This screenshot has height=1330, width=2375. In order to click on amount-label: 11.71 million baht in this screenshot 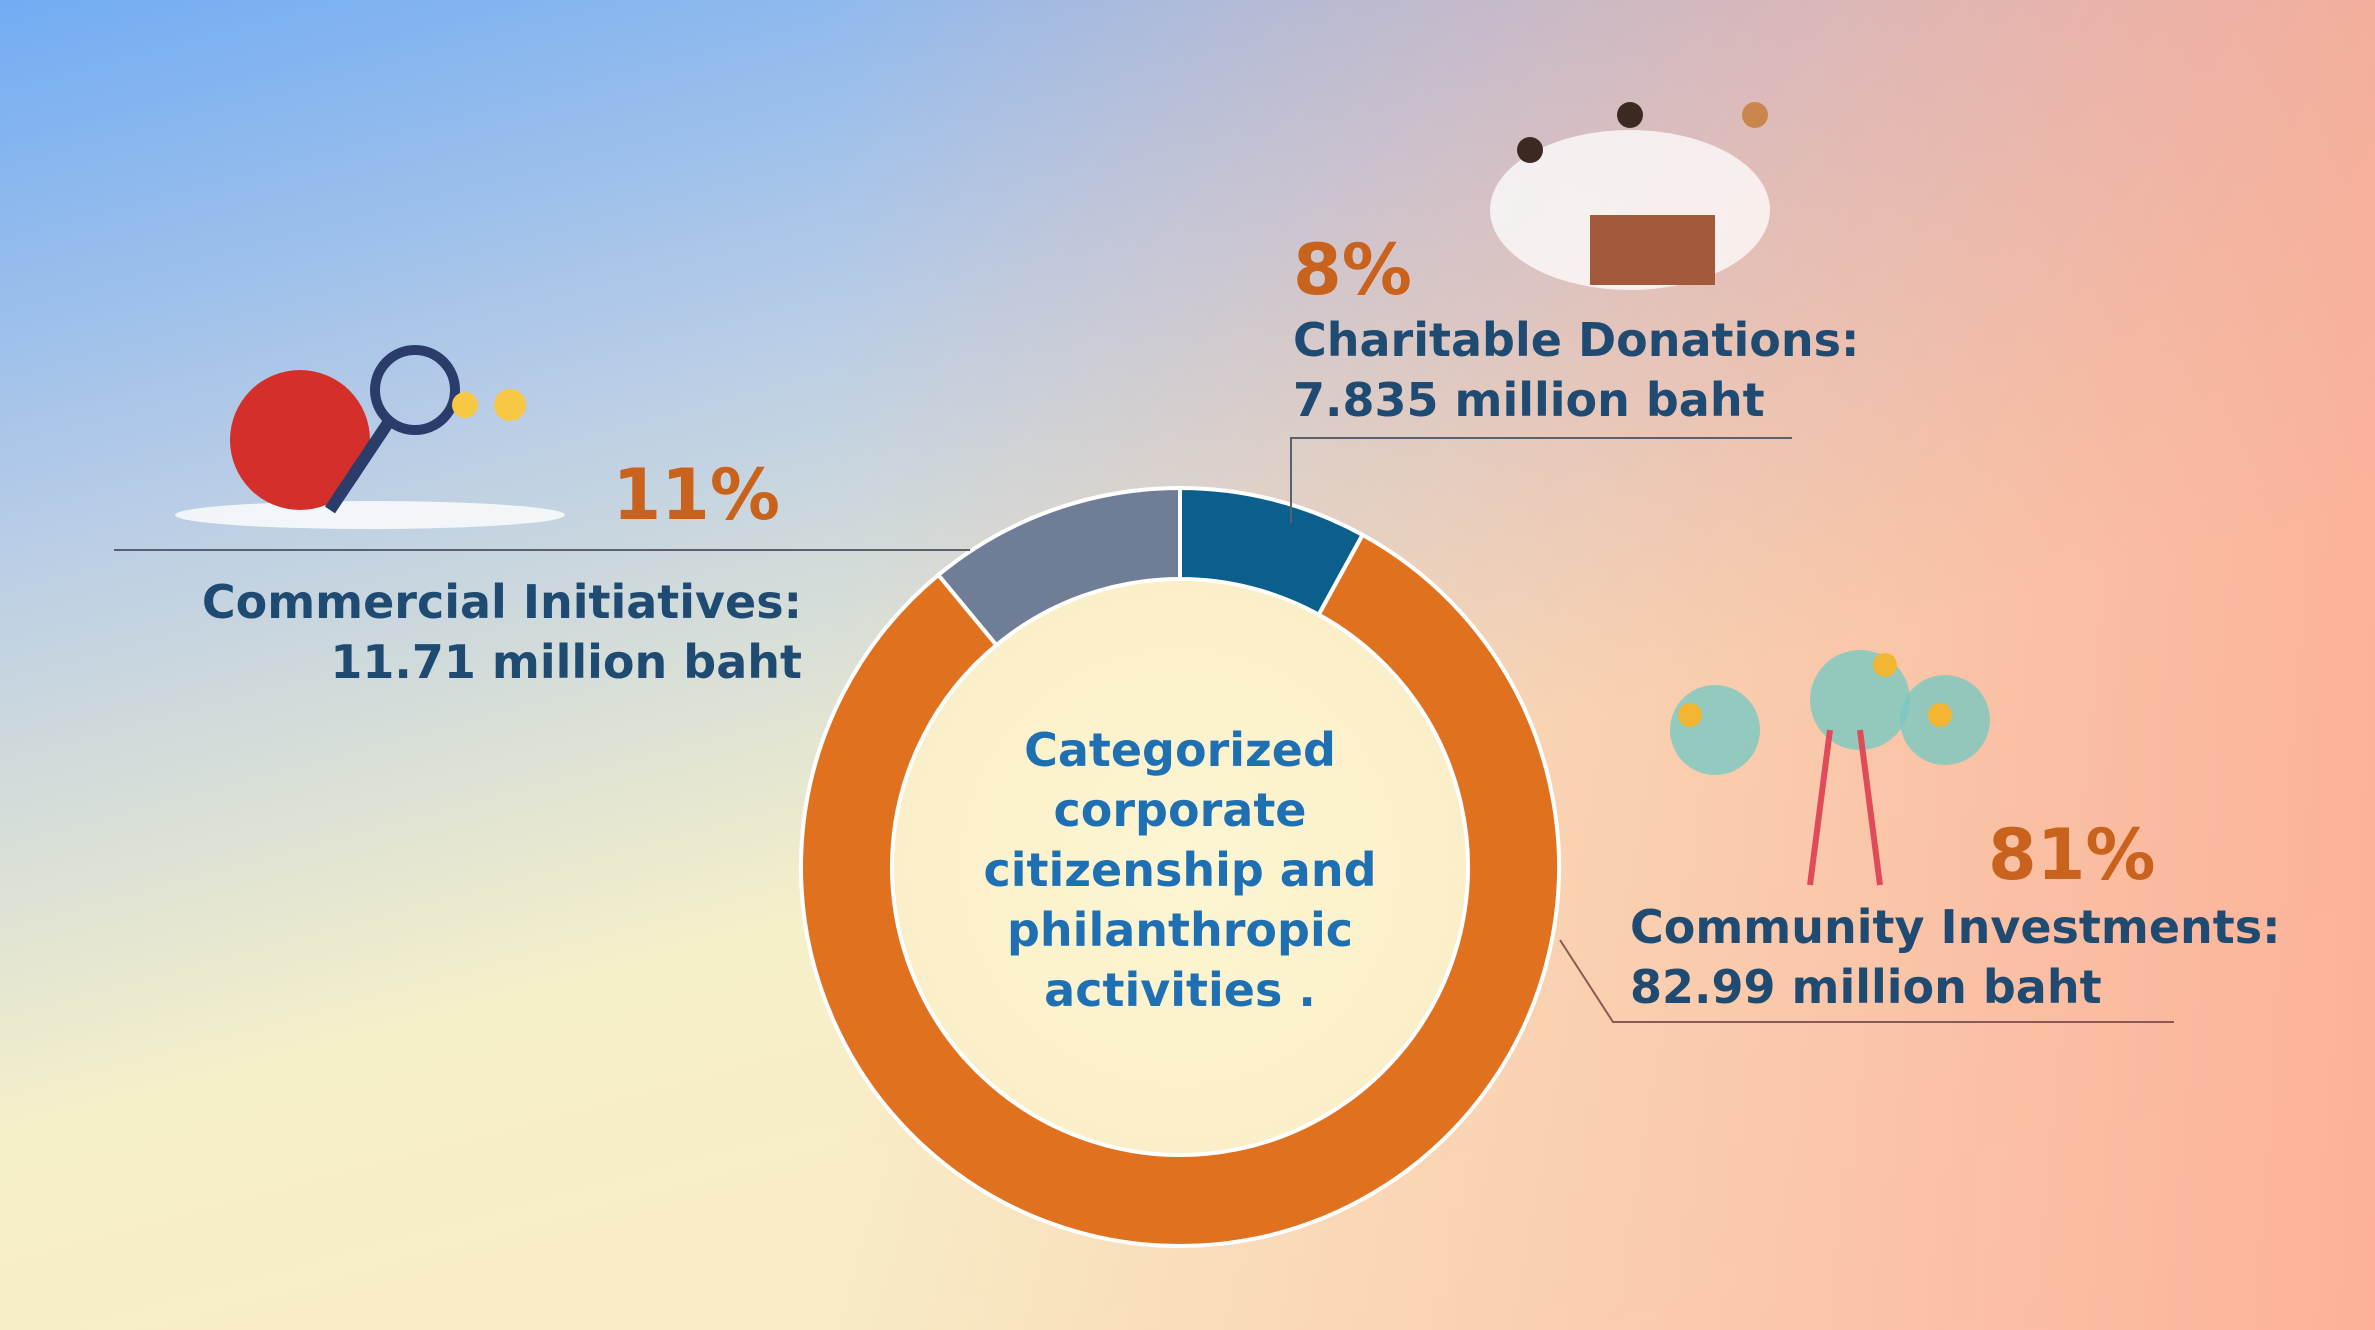, I will do `click(566, 662)`.